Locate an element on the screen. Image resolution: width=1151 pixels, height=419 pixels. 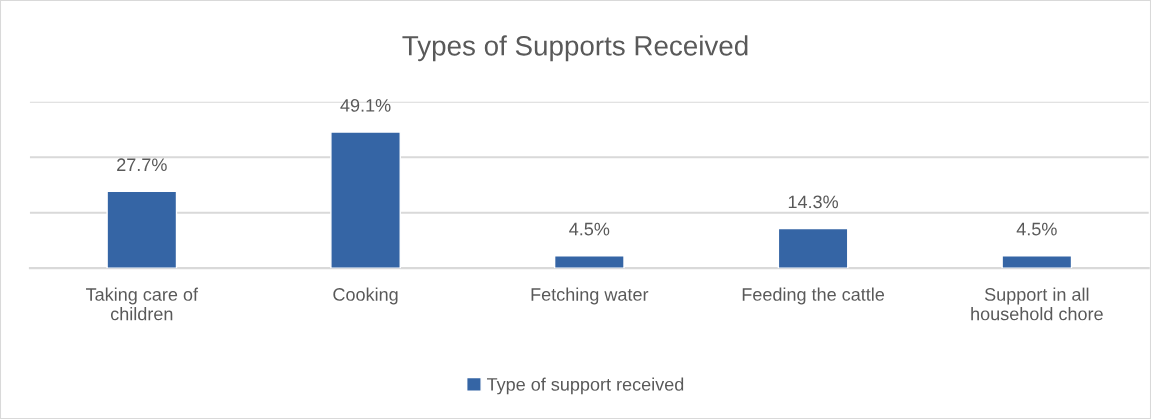
data-label: 14.3% is located at coordinates (813, 202).